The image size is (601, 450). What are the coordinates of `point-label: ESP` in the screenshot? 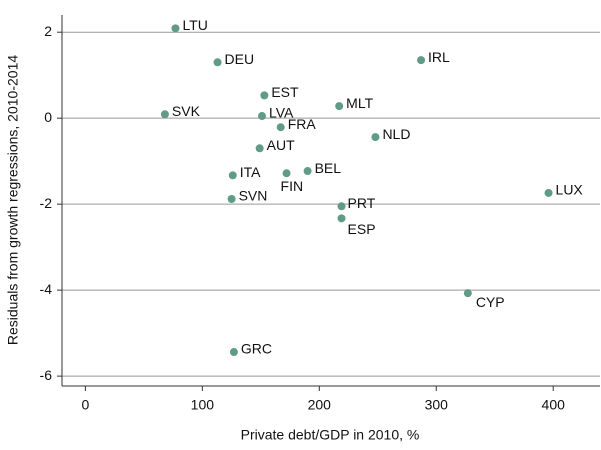 It's located at (362, 229).